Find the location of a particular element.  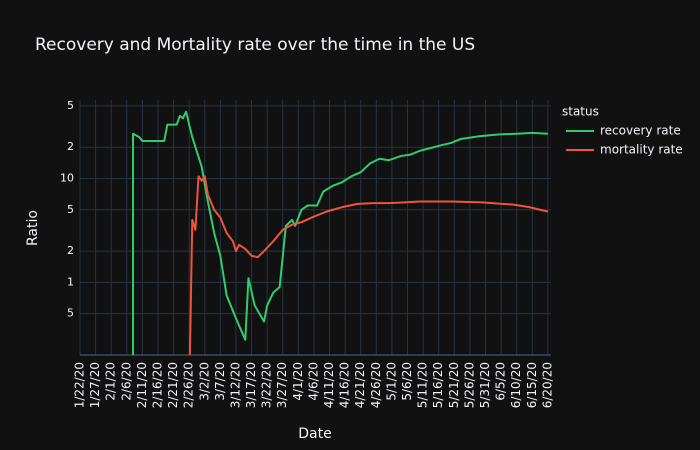

legend-title: status is located at coordinates (580, 112).